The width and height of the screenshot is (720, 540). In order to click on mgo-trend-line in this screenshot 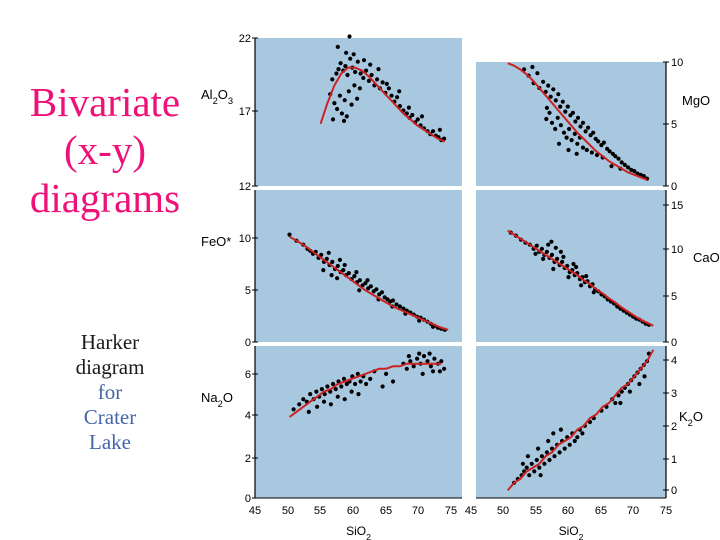, I will do `click(577, 121)`.